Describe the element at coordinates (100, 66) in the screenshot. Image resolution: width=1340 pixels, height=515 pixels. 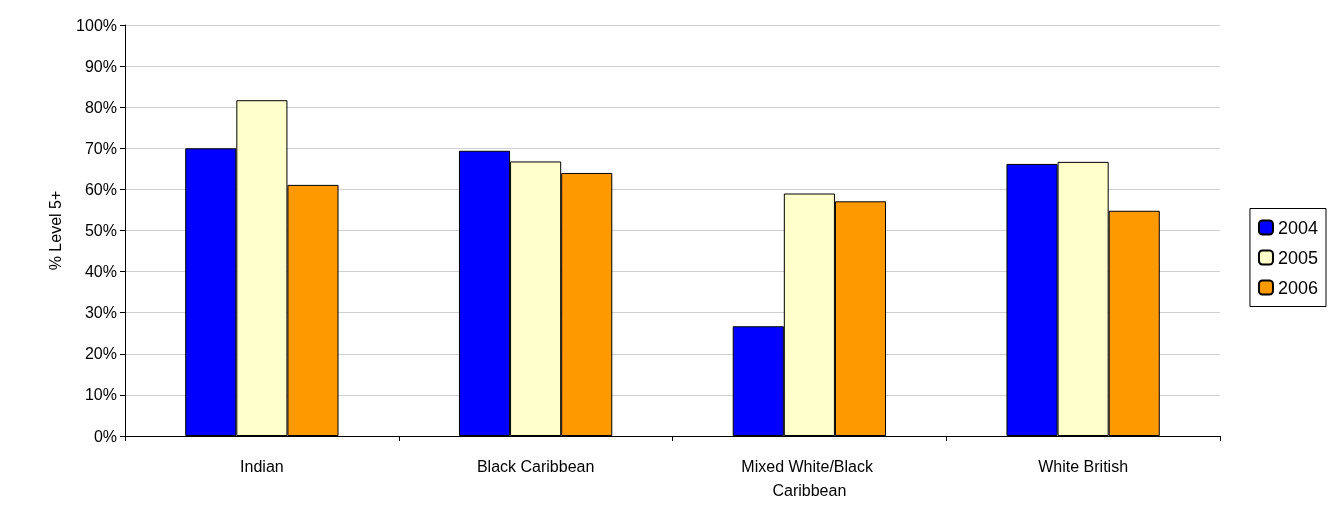
I see `y-tick-label: 90%` at that location.